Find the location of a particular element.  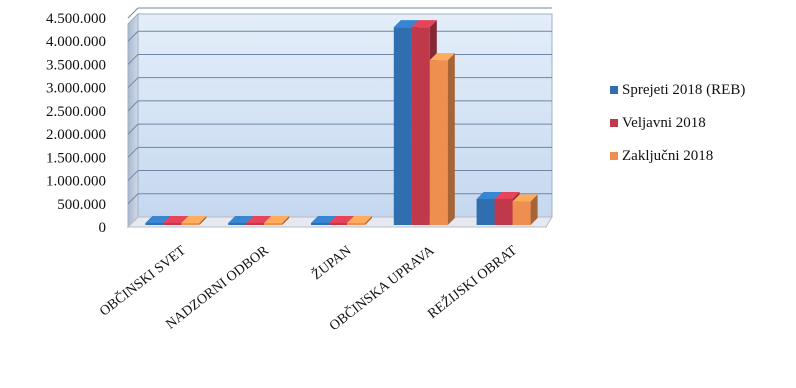

legend-label: Zaključni 2018 is located at coordinates (668, 155).